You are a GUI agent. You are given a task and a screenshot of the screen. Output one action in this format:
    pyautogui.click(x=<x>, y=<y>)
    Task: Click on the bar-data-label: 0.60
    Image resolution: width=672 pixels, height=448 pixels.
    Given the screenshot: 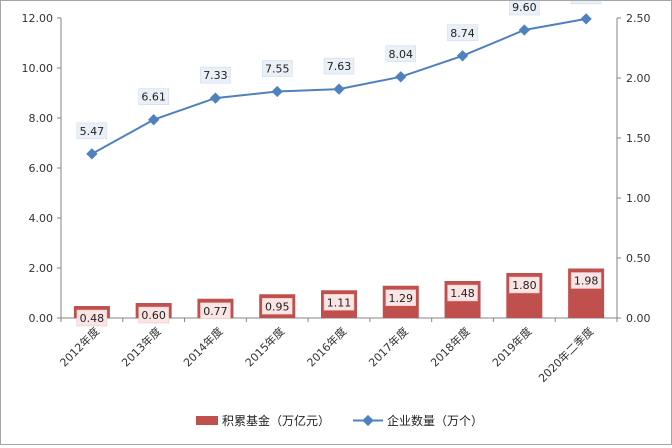 What is the action you would take?
    pyautogui.click(x=153, y=315)
    